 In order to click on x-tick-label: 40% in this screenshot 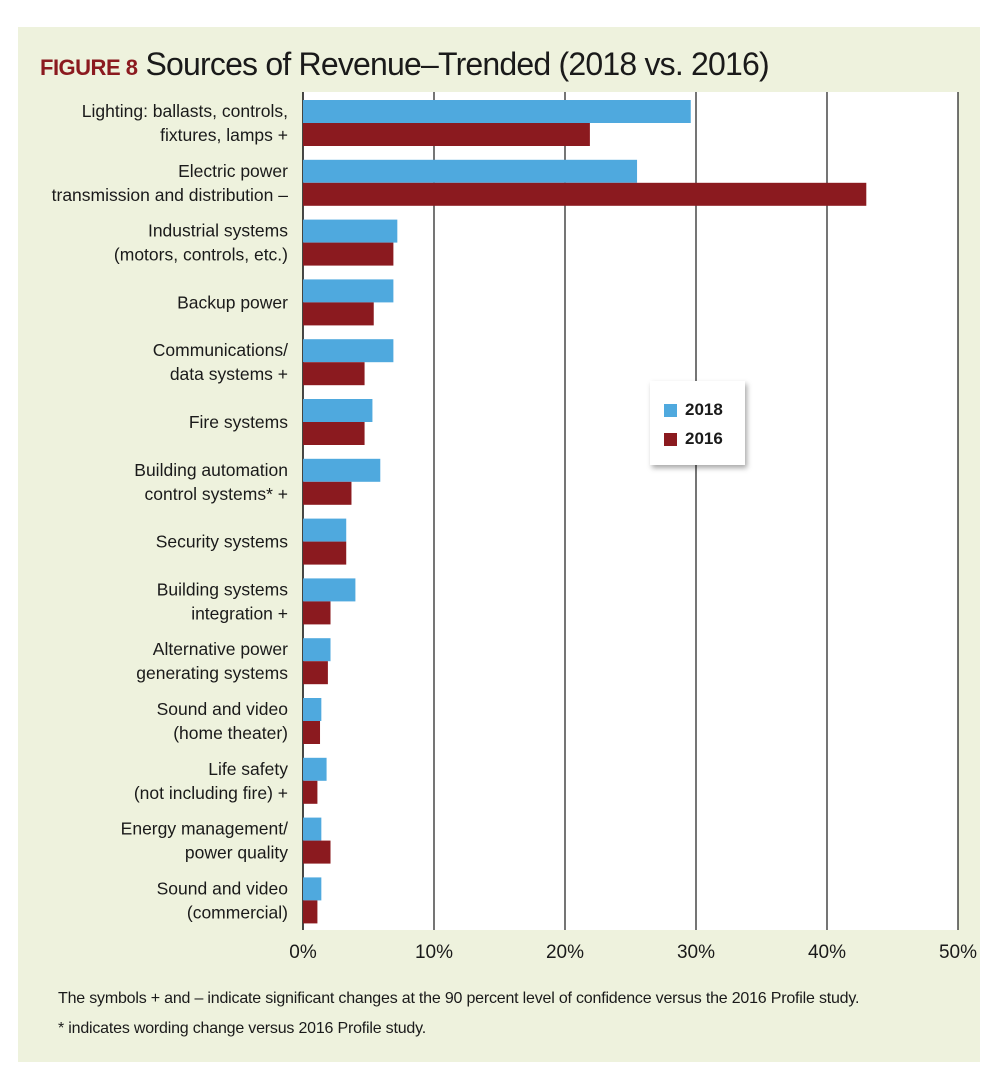, I will do `click(827, 952)`.